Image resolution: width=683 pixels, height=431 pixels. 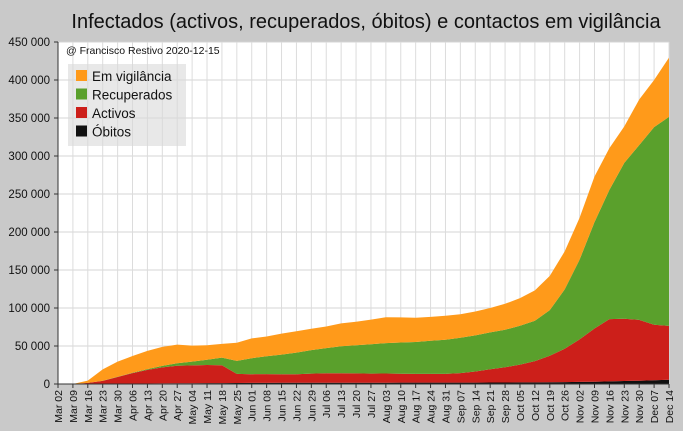 What do you see at coordinates (283, 406) in the screenshot?
I see `x-tick-label: Jun 15` at bounding box center [283, 406].